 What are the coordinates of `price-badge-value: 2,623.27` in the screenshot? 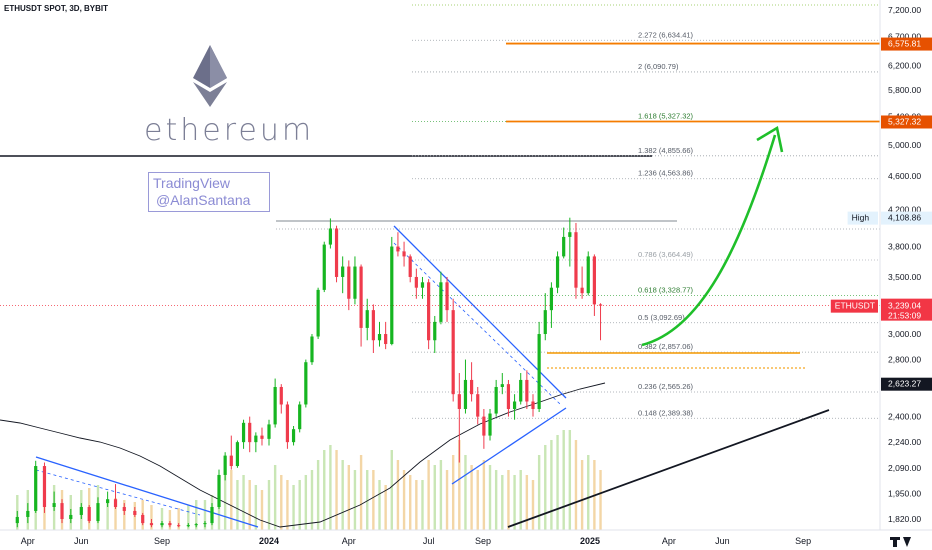 It's located at (904, 384).